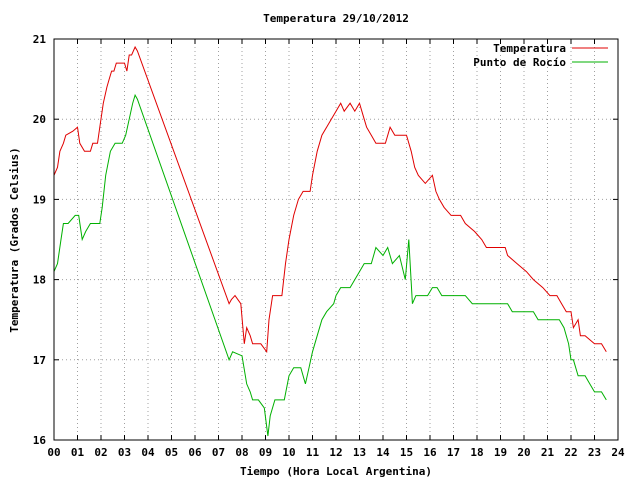 The width and height of the screenshot is (640, 480). I want to click on x-tick-label: 22, so click(570, 452).